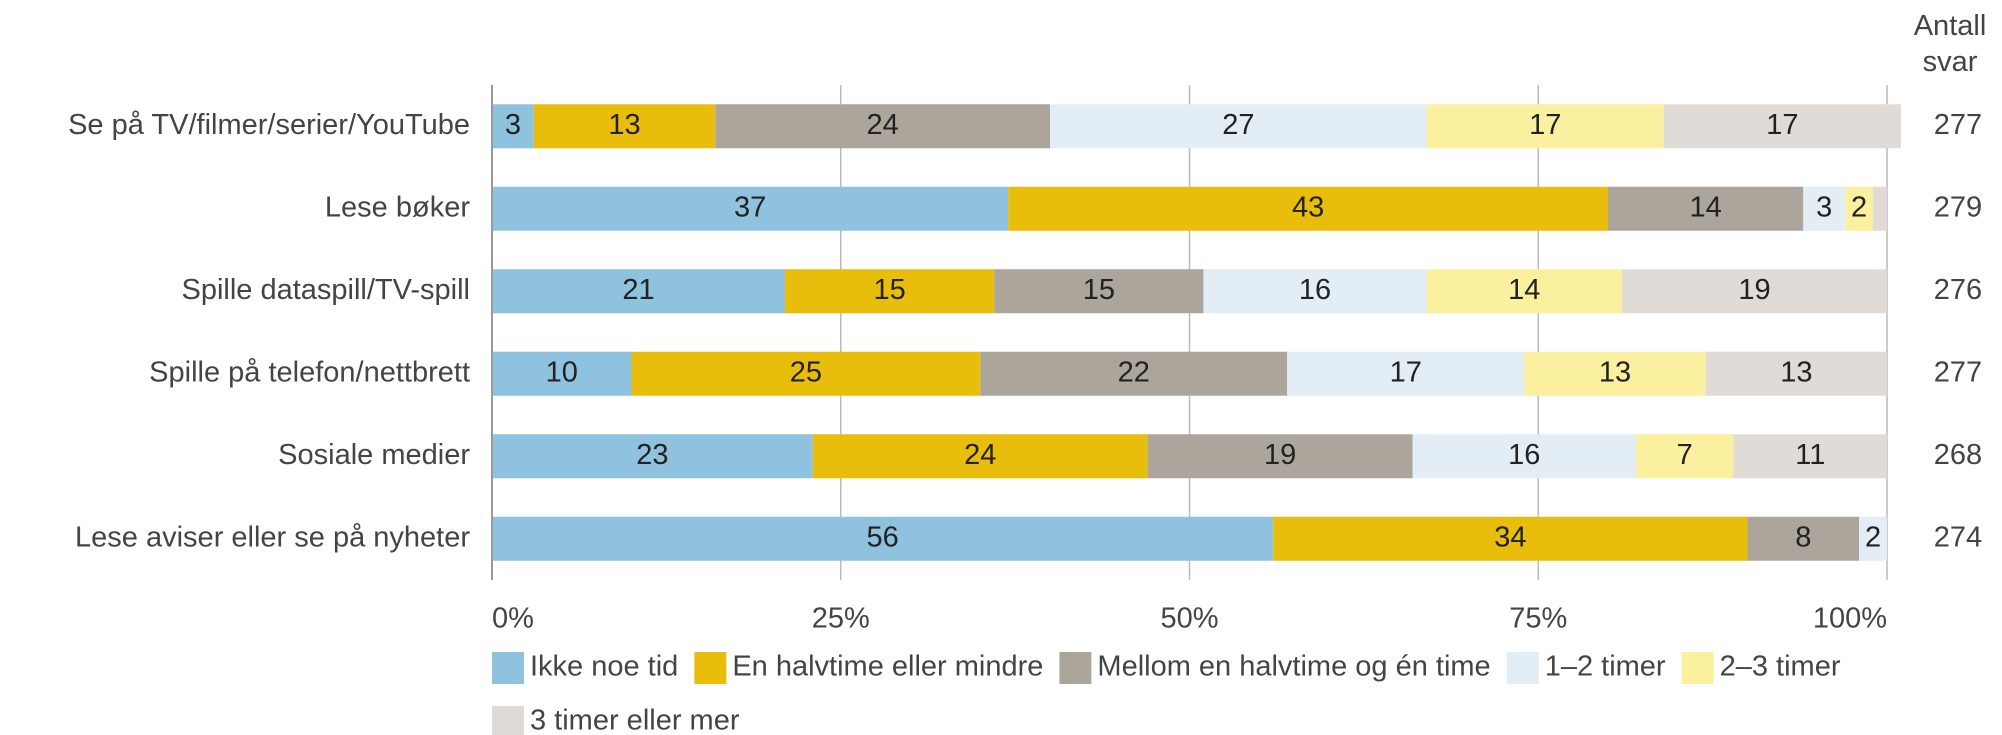 The height and width of the screenshot is (735, 2002). What do you see at coordinates (1958, 455) in the screenshot?
I see `total-label: 268` at bounding box center [1958, 455].